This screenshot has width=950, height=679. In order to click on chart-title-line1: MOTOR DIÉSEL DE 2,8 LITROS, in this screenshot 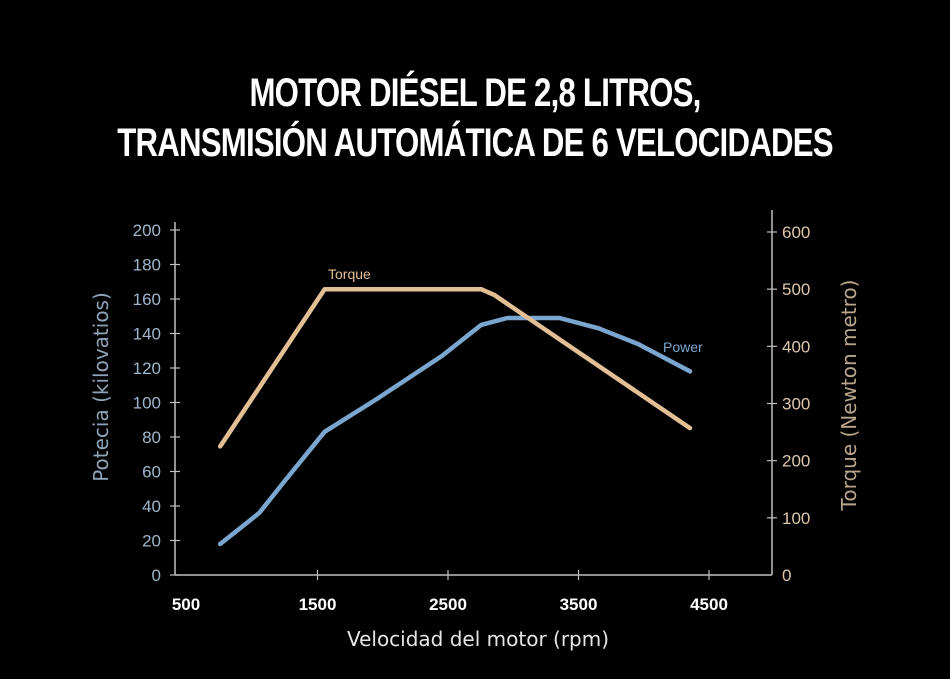, I will do `click(475, 93)`.